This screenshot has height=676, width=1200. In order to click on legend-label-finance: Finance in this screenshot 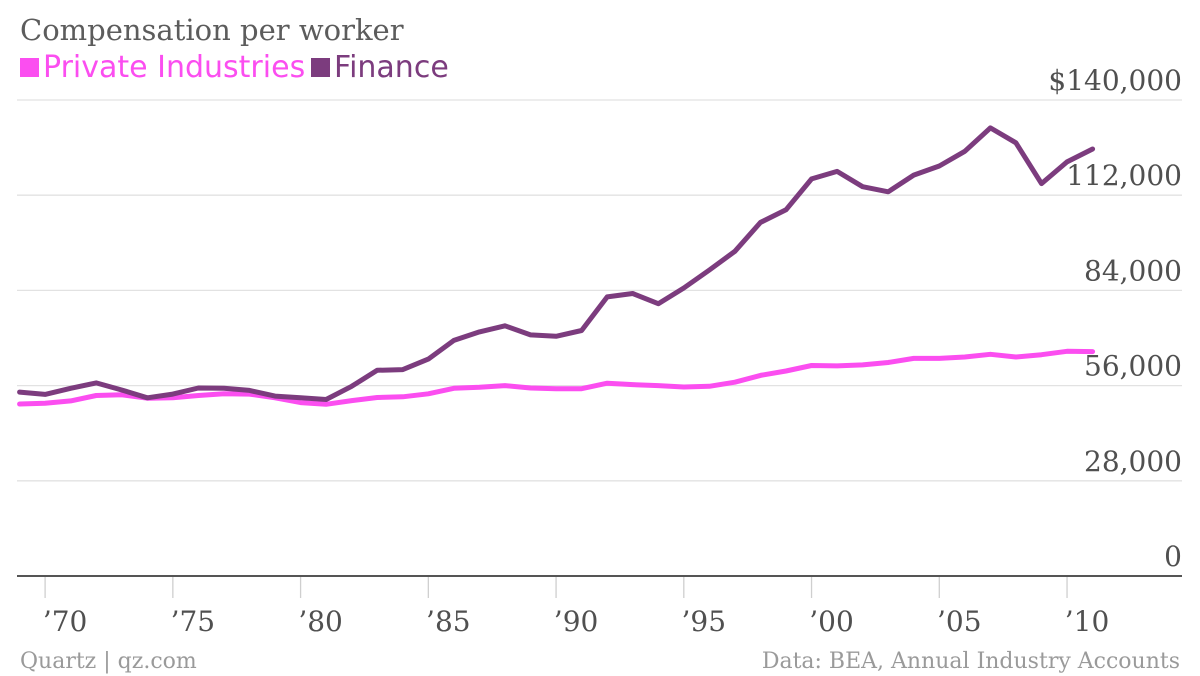, I will do `click(391, 67)`.